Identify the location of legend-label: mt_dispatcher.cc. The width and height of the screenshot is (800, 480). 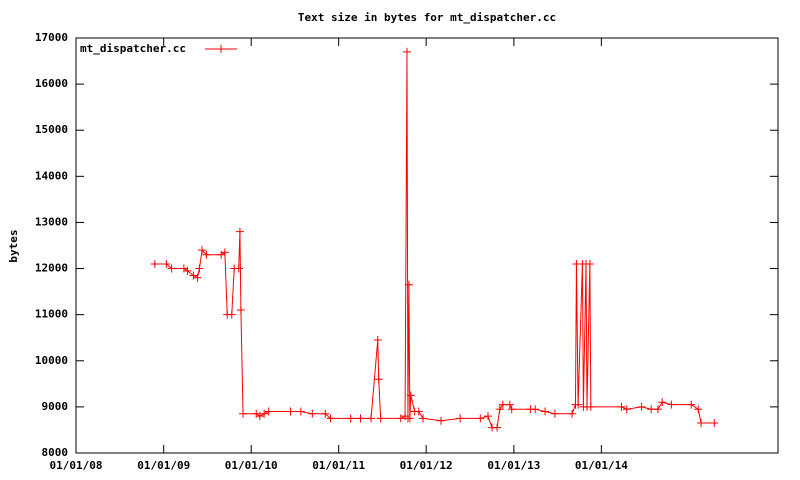
(133, 48).